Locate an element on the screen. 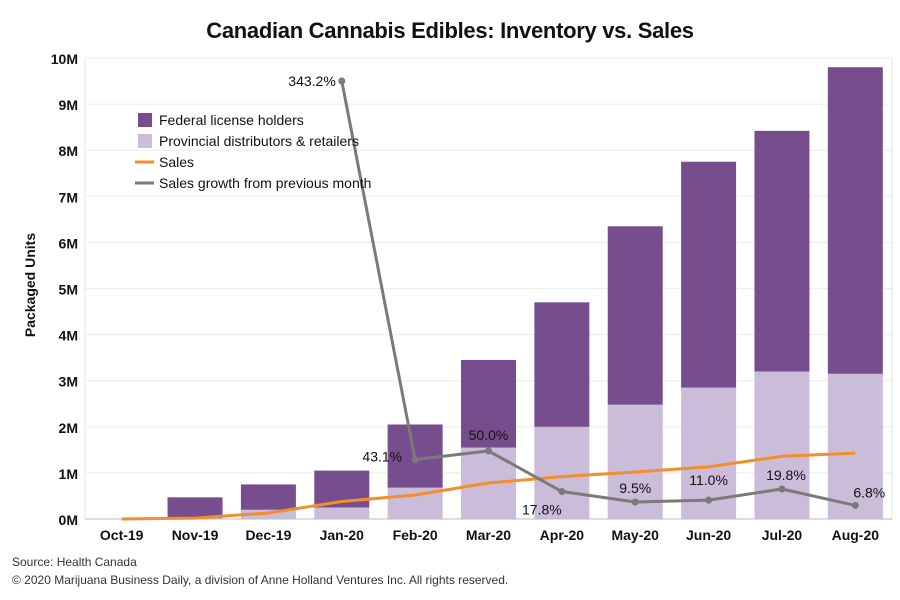  x-tick-label: May-20 is located at coordinates (635, 535).